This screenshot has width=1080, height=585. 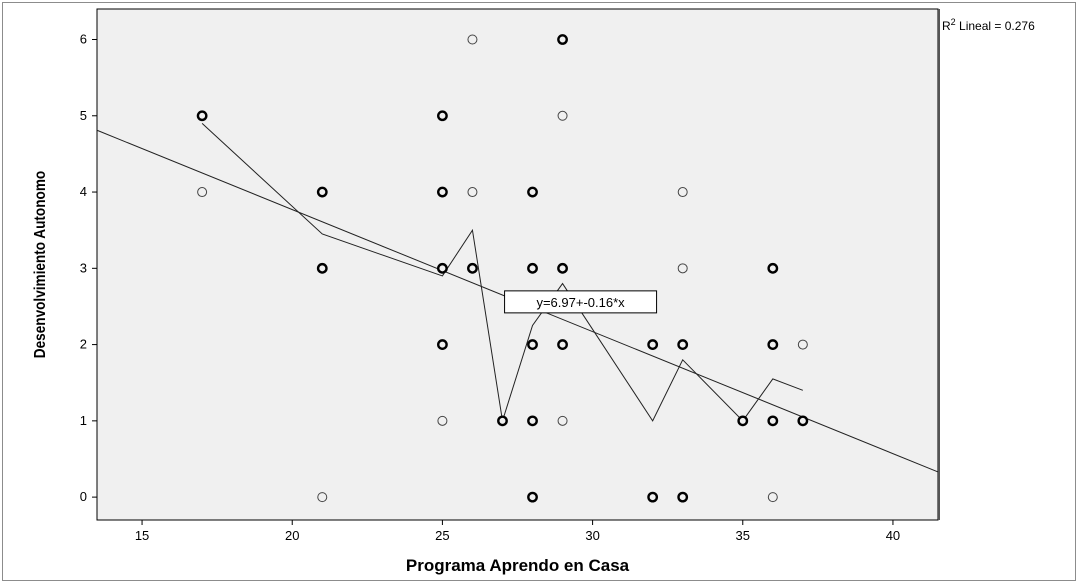 I want to click on x-tick-label: 35, so click(x=743, y=535).